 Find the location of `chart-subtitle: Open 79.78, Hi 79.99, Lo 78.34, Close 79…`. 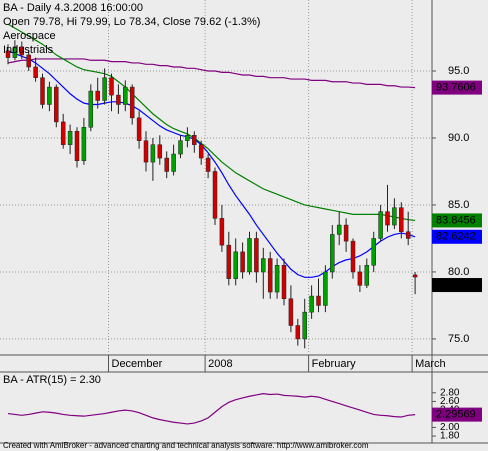

chart-subtitle: Open 79.78, Hi 79.99, Lo 78.34, Close 79… is located at coordinates (131, 22).